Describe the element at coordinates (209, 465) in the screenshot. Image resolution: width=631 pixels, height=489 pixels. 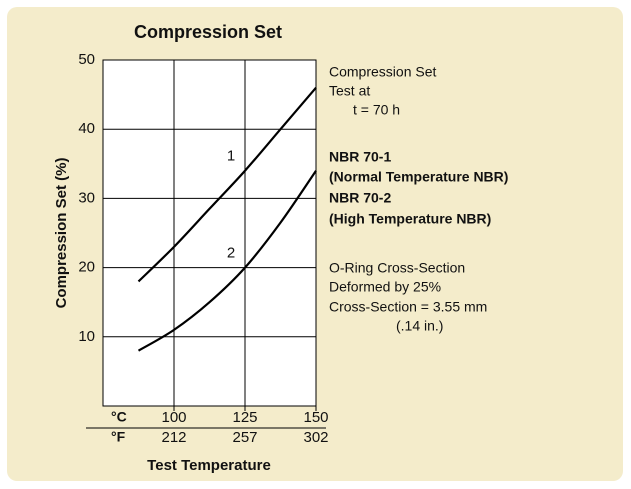
I see `x-axis-label: Test Temperature` at that location.